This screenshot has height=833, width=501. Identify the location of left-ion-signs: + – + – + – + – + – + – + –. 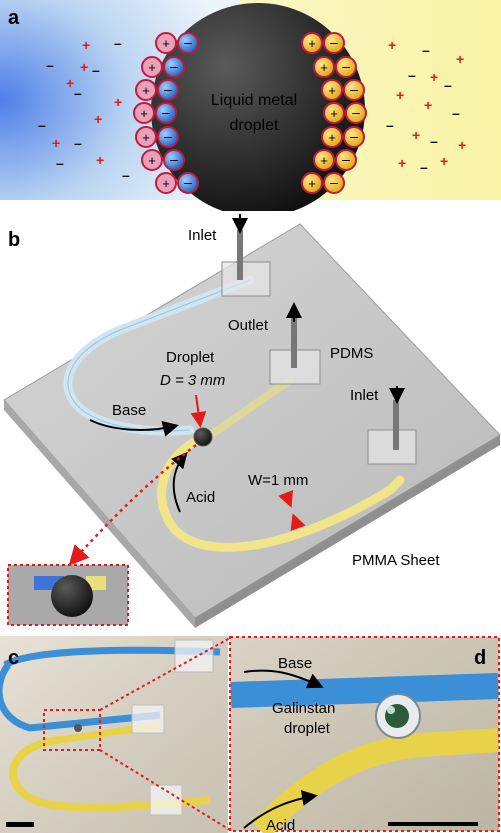
(166, 112).